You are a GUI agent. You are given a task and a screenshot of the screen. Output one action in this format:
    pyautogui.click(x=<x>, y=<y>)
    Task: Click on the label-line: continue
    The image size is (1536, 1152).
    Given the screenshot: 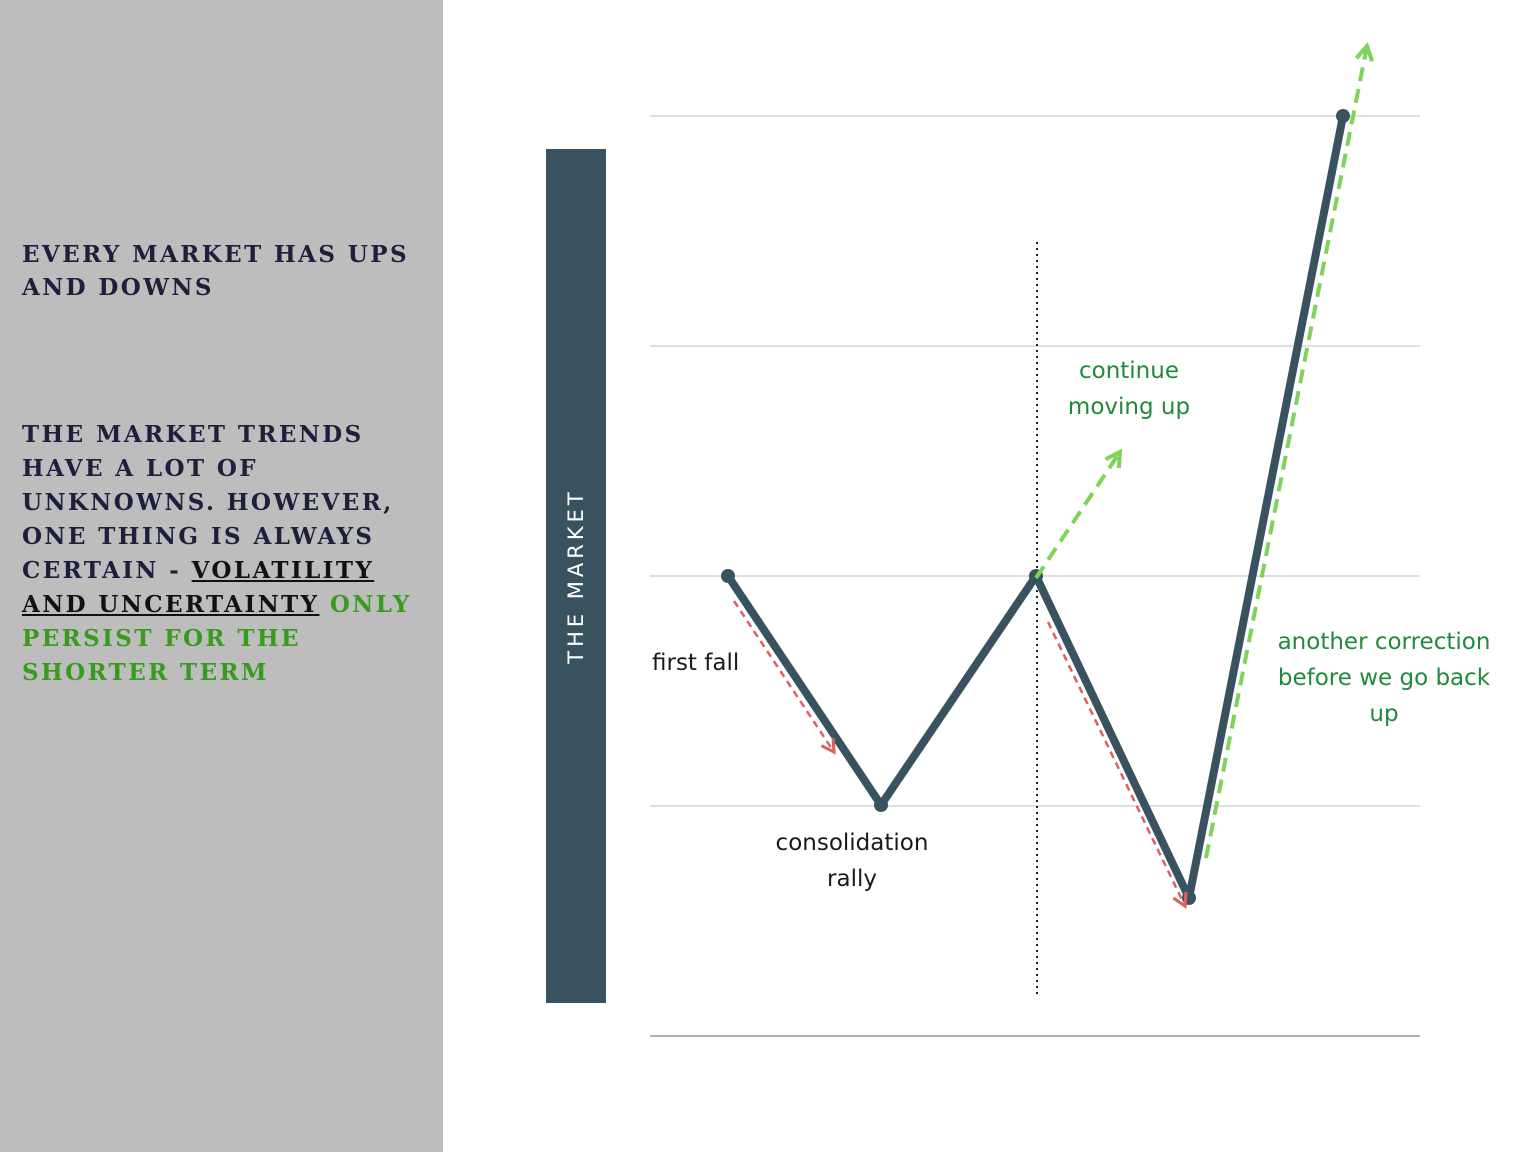 What is the action you would take?
    pyautogui.click(x=1128, y=371)
    